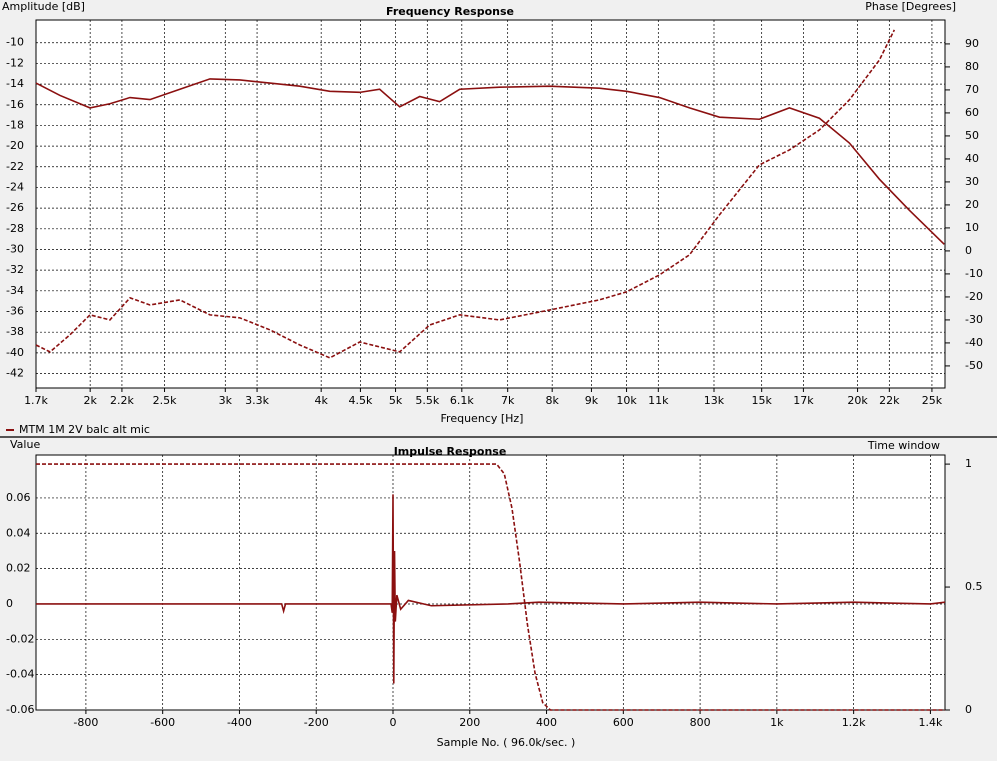  What do you see at coordinates (857, 400) in the screenshot?
I see `x-tick-label: 20k` at bounding box center [857, 400].